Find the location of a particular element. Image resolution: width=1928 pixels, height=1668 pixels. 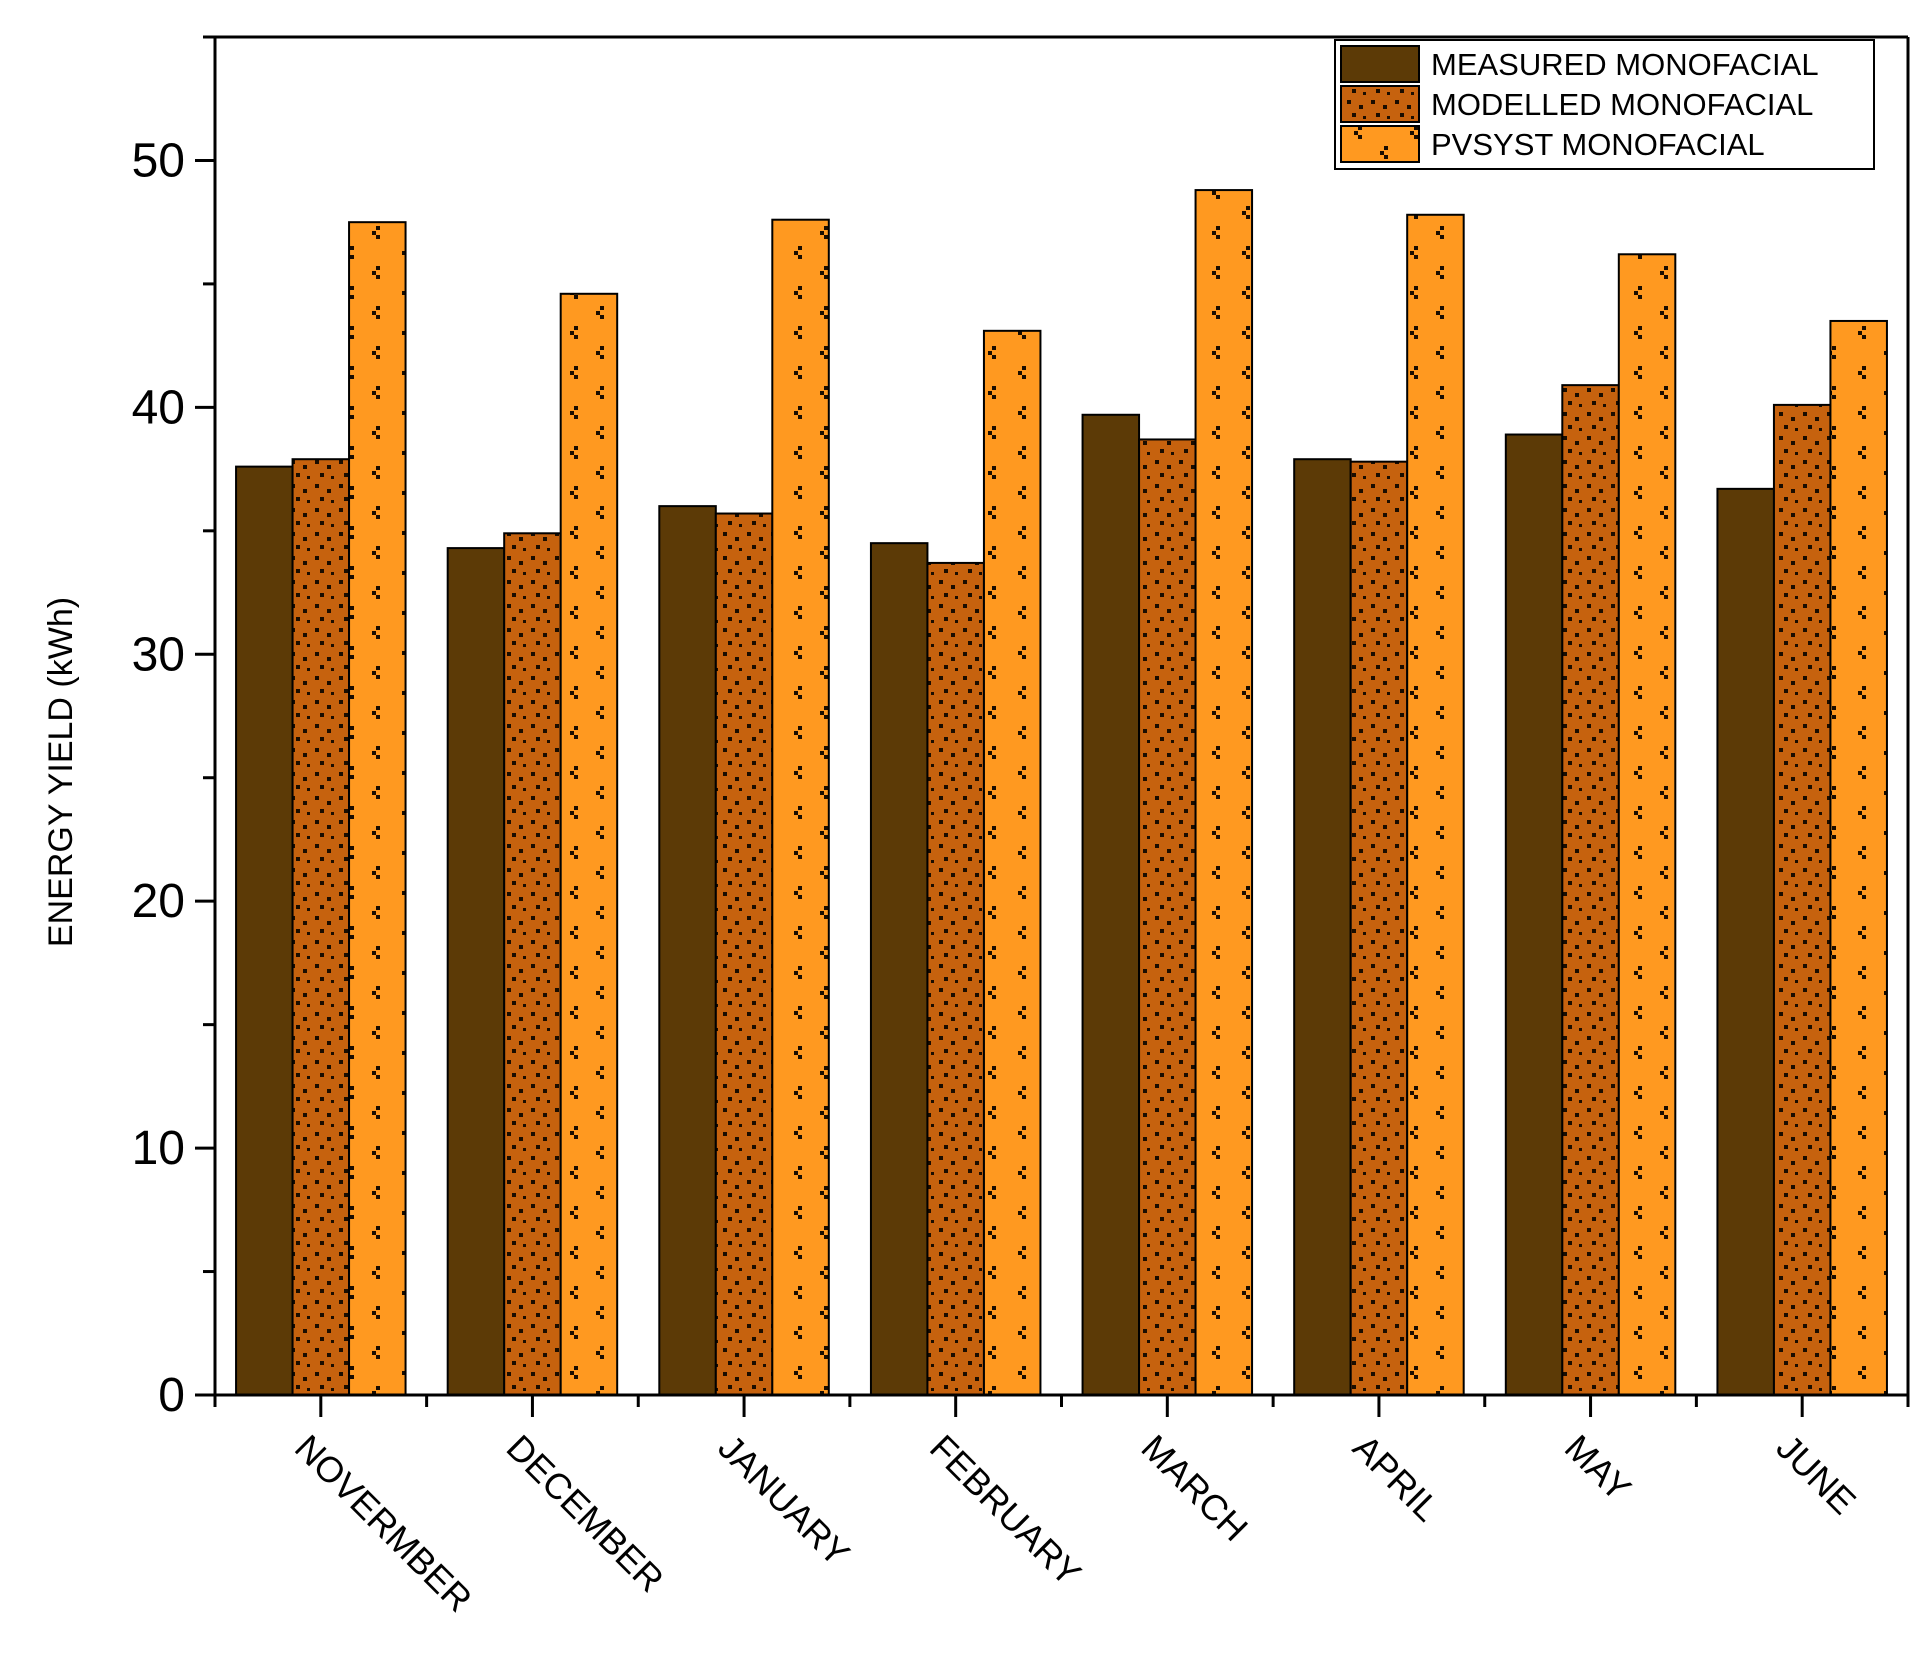

bar-modelled-monofacial-december is located at coordinates (532, 964).